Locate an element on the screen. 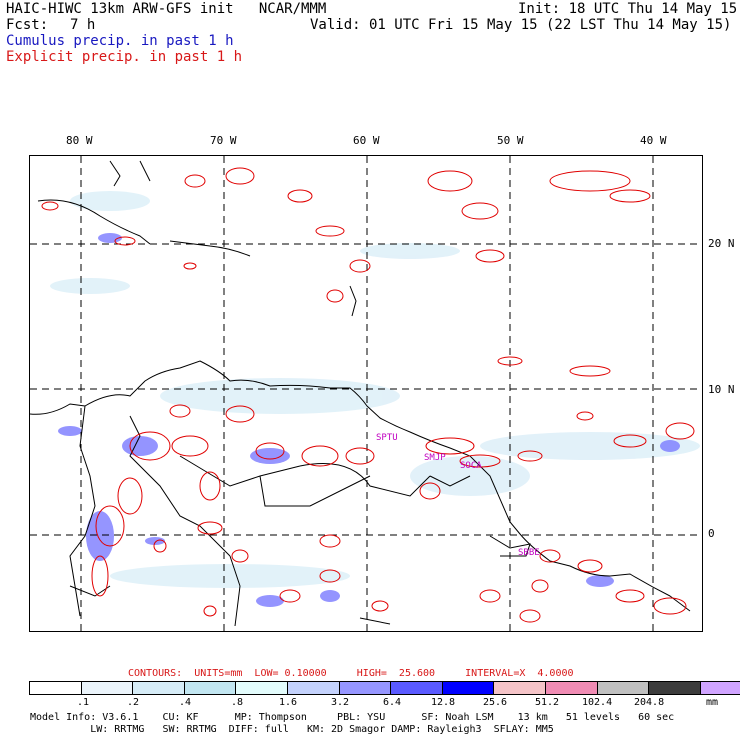  colorbar-label: 51.2 is located at coordinates (547, 702).